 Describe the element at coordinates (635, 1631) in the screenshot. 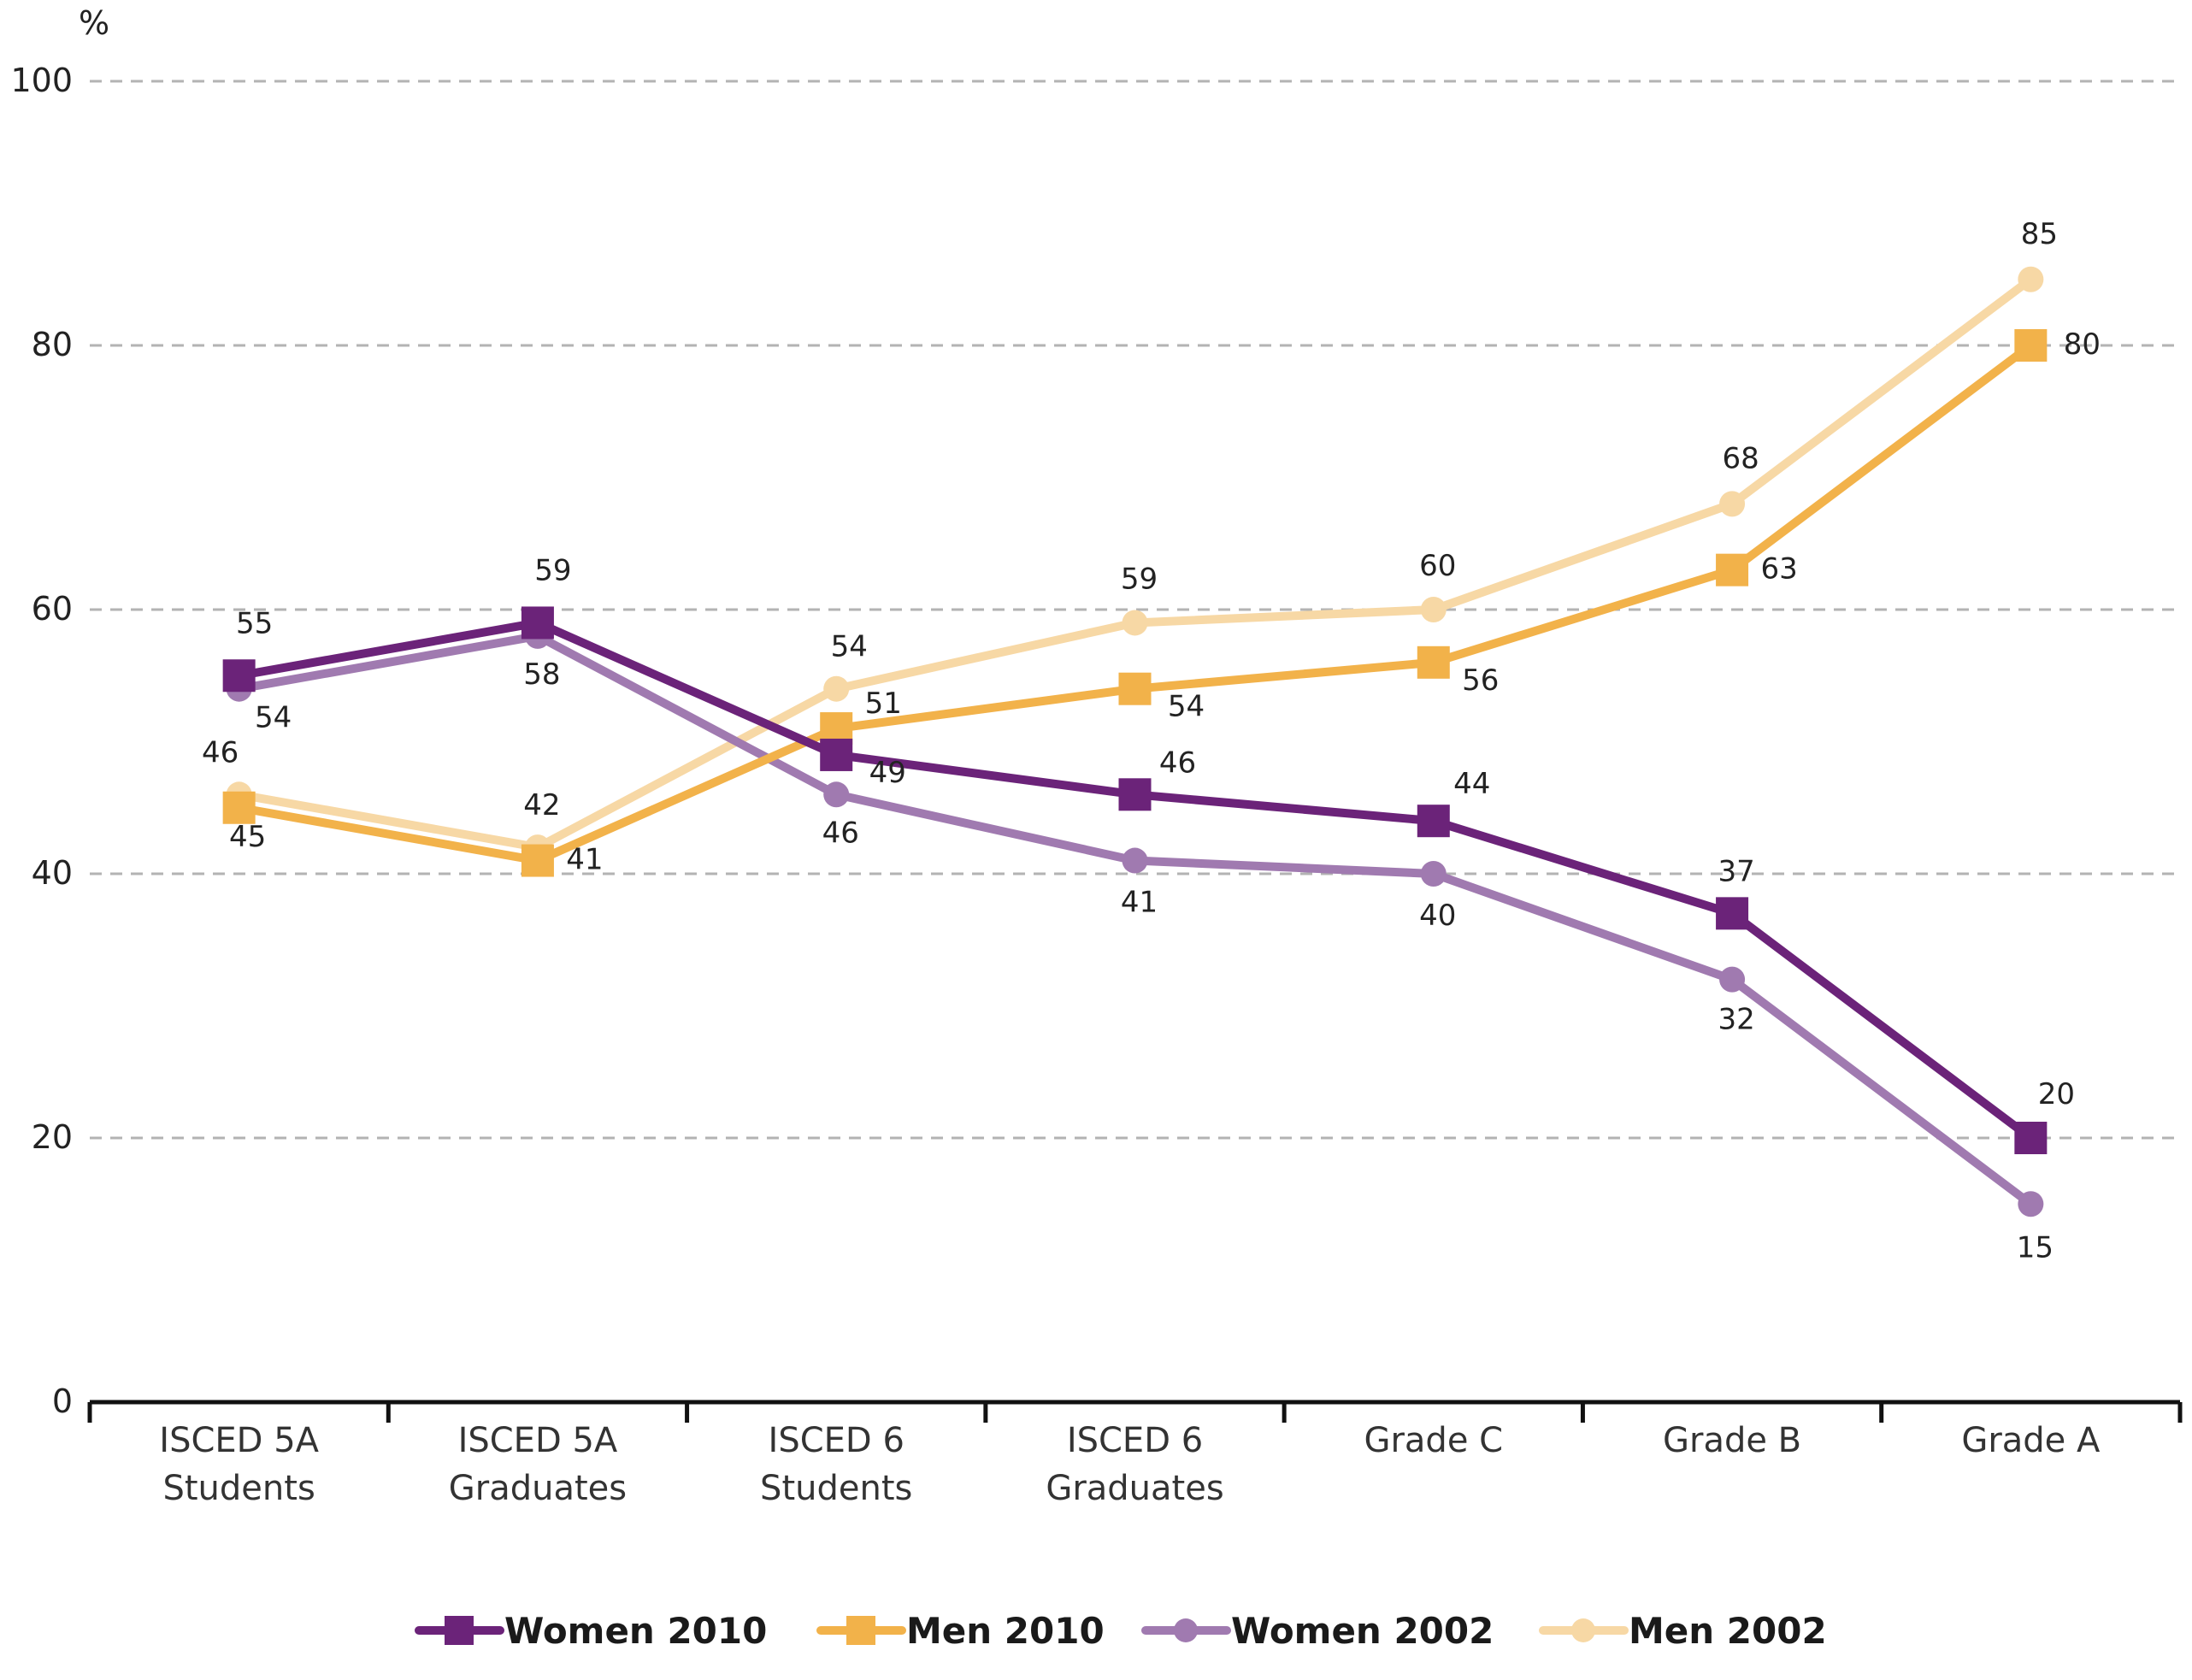

I see `legend-label: Women 2010` at that location.